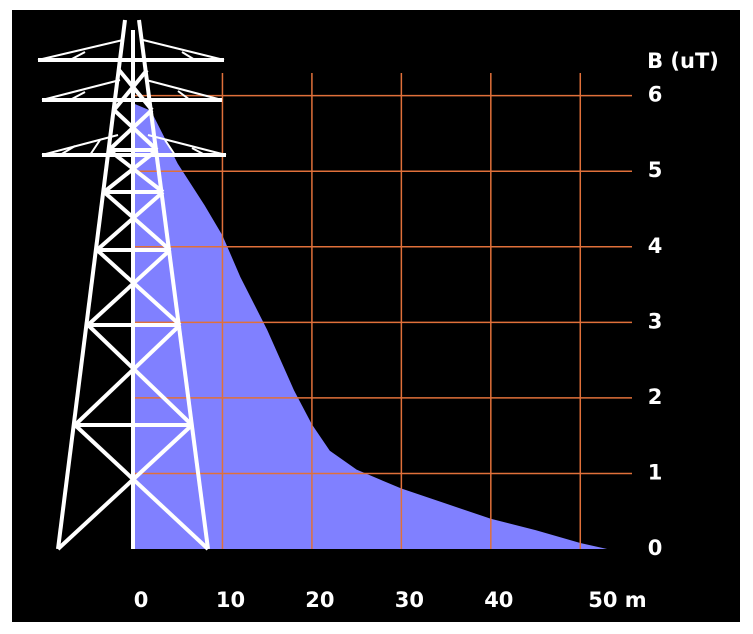 This screenshot has height=634, width=753. I want to click on x-tick-label: 40, so click(498, 600).